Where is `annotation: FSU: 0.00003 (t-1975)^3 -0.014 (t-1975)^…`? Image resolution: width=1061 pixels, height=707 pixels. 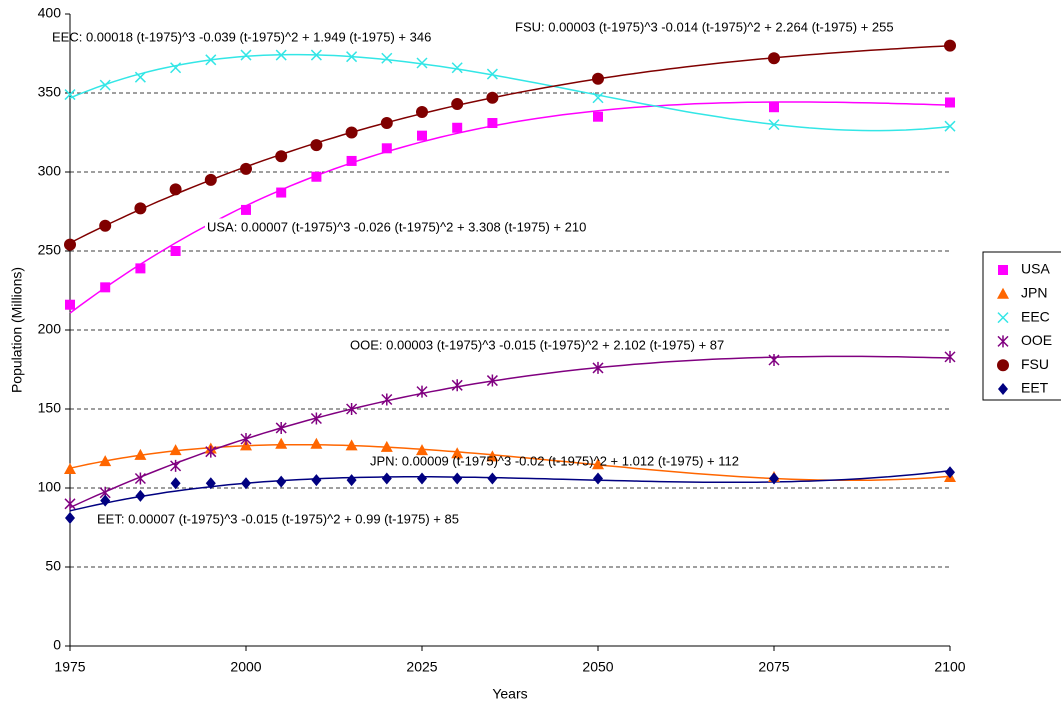 annotation: FSU: 0.00003 (t-1975)^3 -0.014 (t-1975)^… is located at coordinates (704, 26).